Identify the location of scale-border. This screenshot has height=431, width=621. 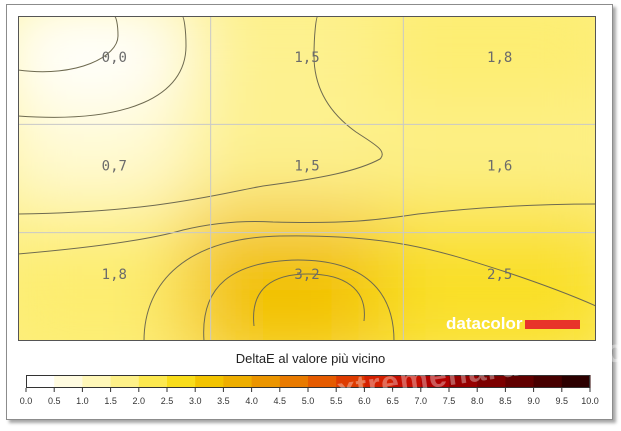
(308, 381).